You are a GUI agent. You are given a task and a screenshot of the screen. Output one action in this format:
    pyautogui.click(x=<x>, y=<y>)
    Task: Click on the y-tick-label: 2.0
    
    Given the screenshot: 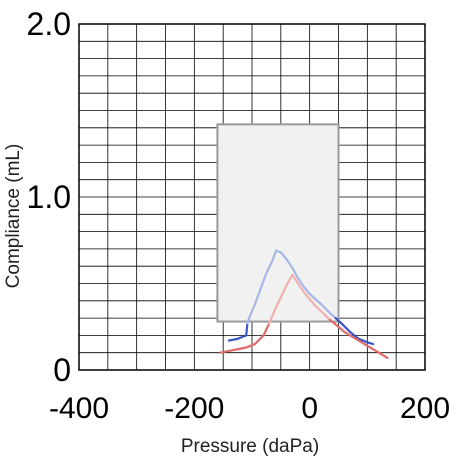 What is the action you would take?
    pyautogui.click(x=49, y=24)
    